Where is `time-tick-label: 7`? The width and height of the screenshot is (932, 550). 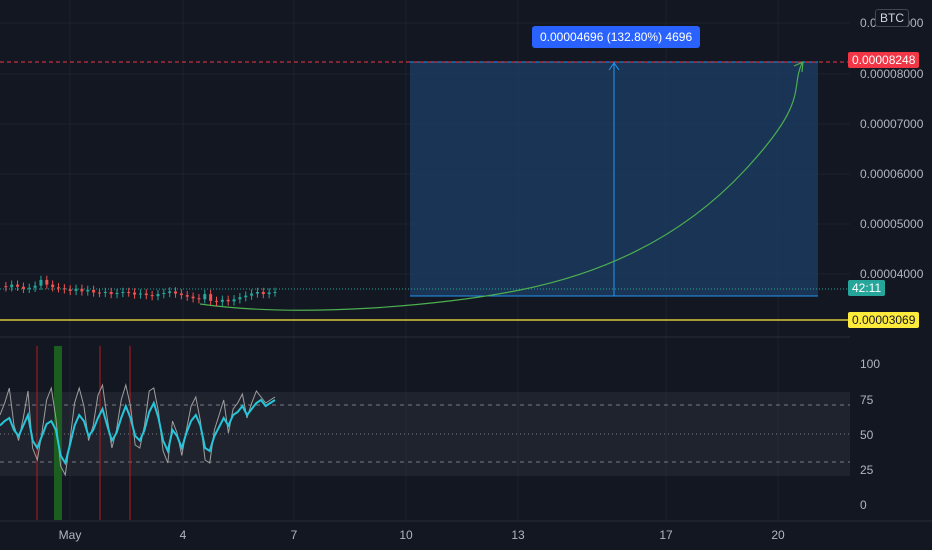 time-tick-label: 7 is located at coordinates (294, 535).